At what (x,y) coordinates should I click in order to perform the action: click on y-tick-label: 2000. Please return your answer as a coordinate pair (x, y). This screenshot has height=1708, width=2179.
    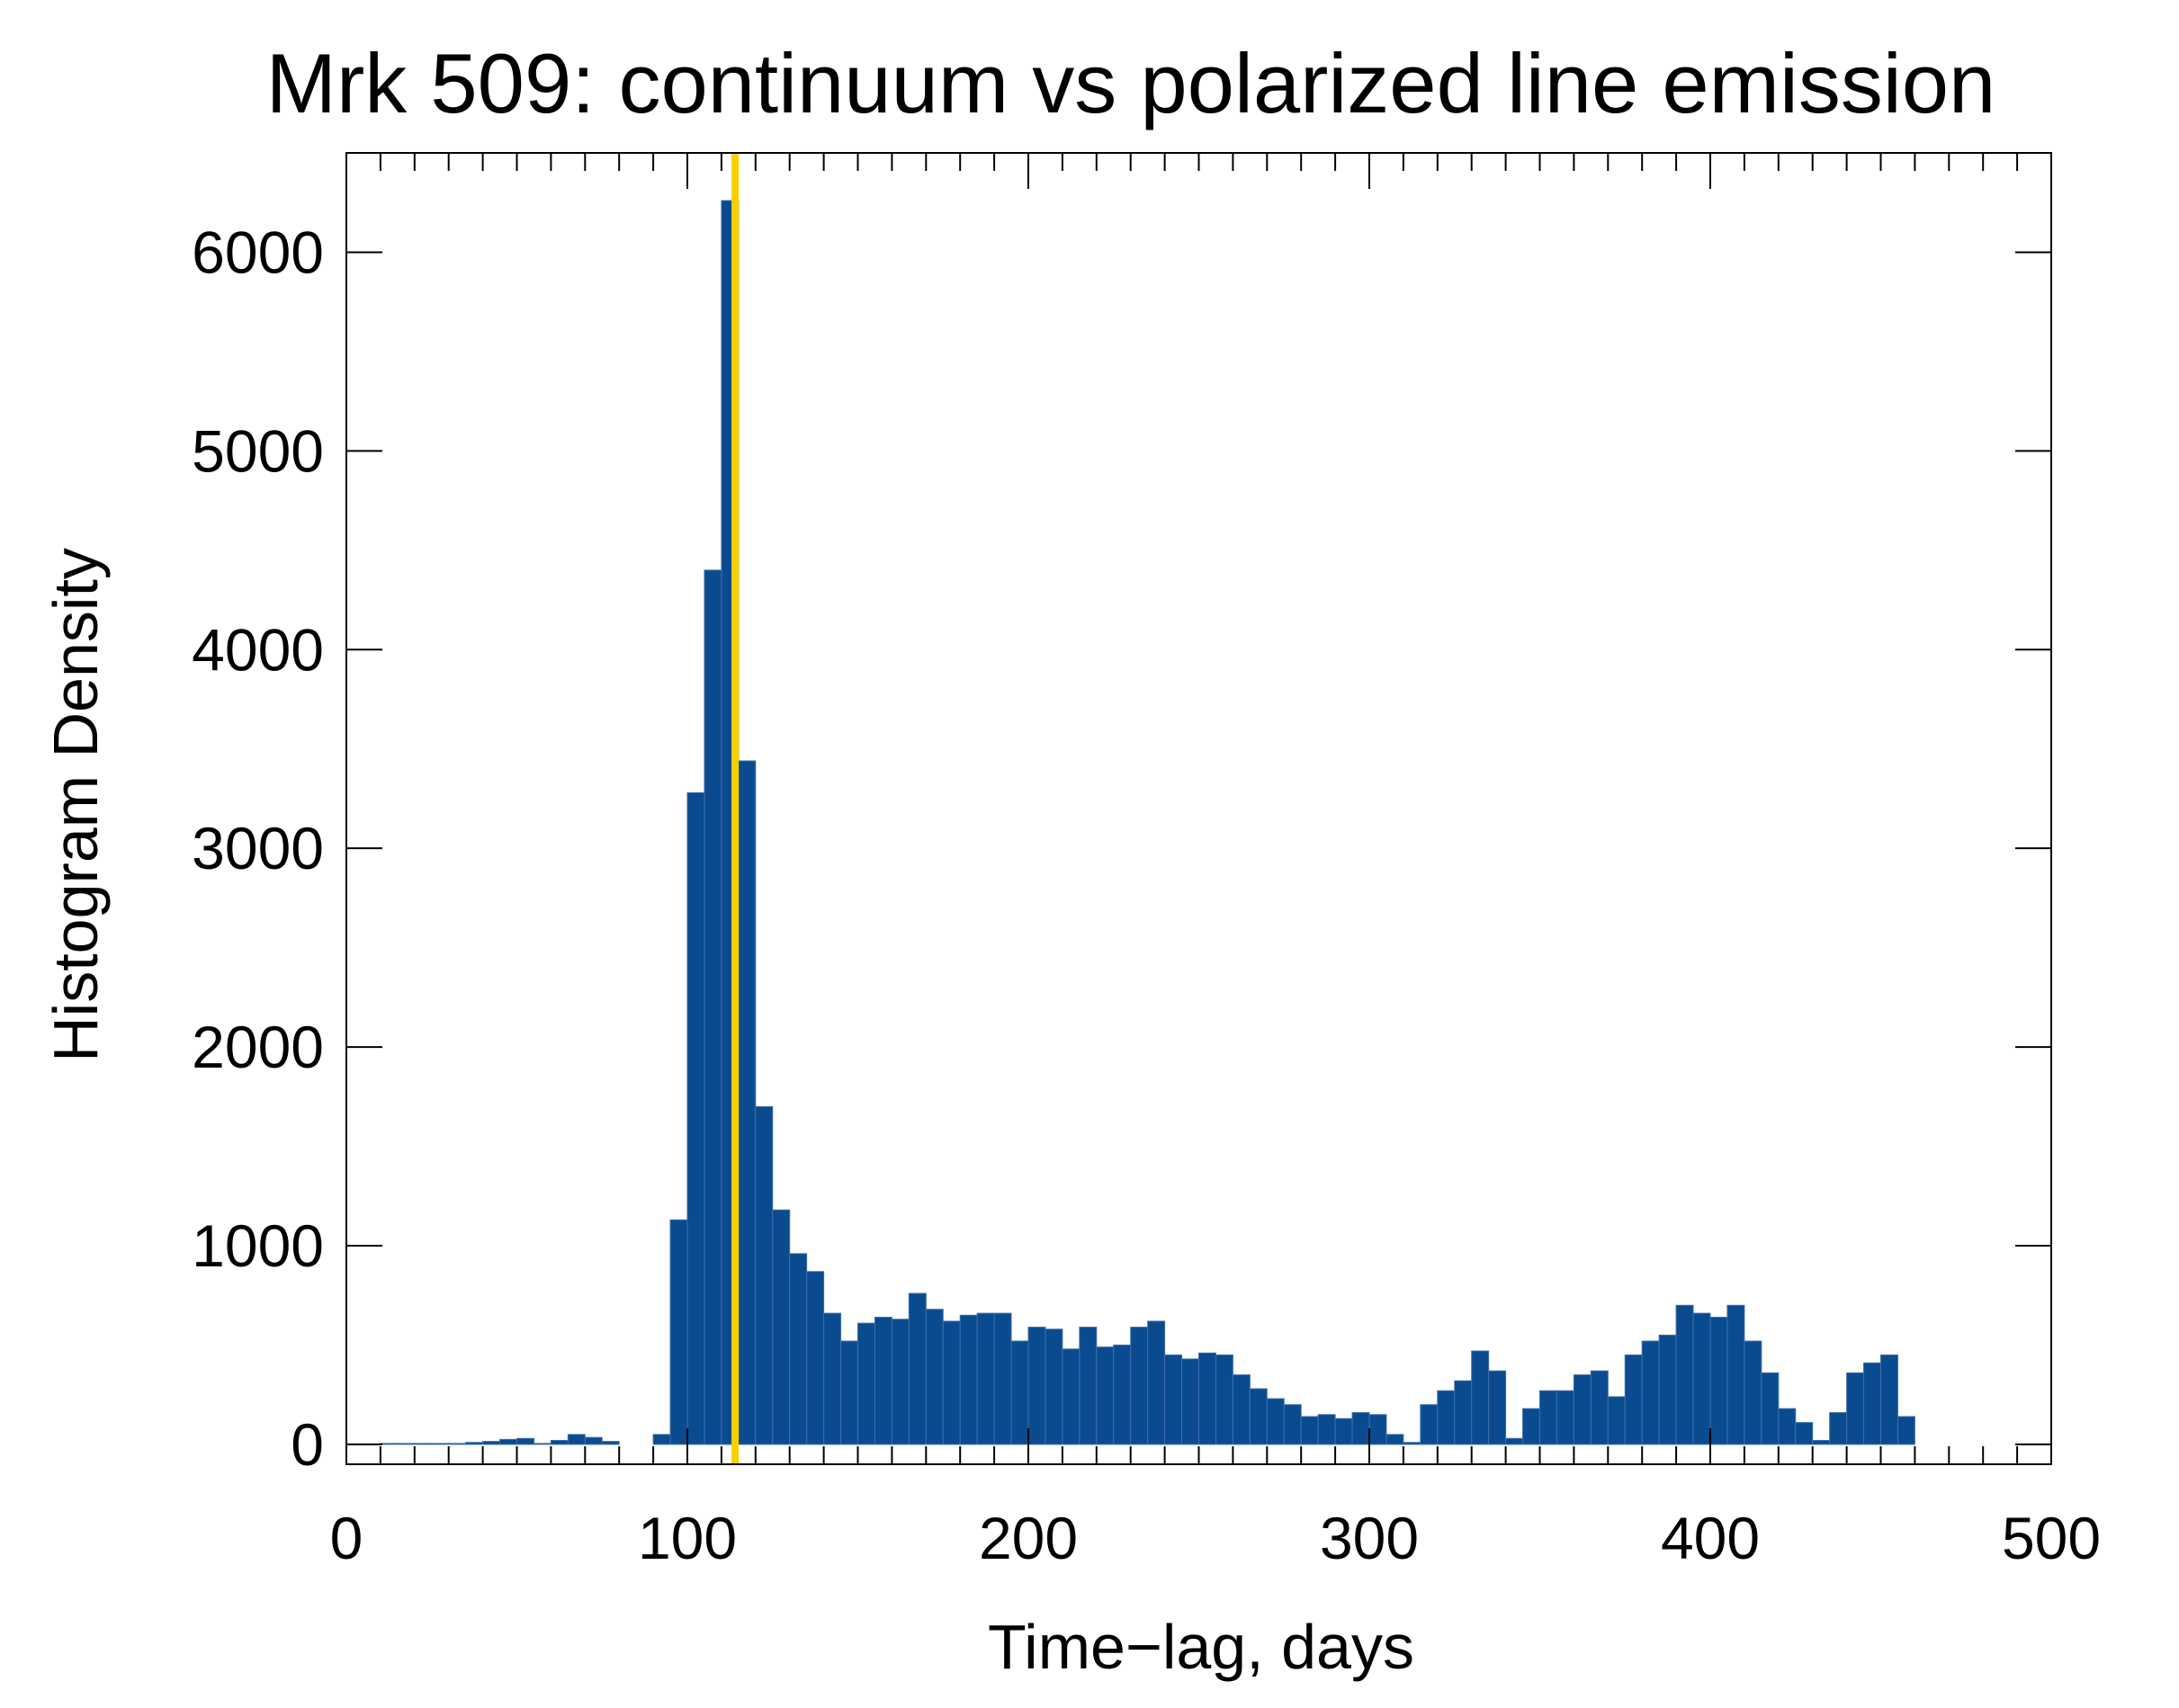
    Looking at the image, I should click on (258, 1047).